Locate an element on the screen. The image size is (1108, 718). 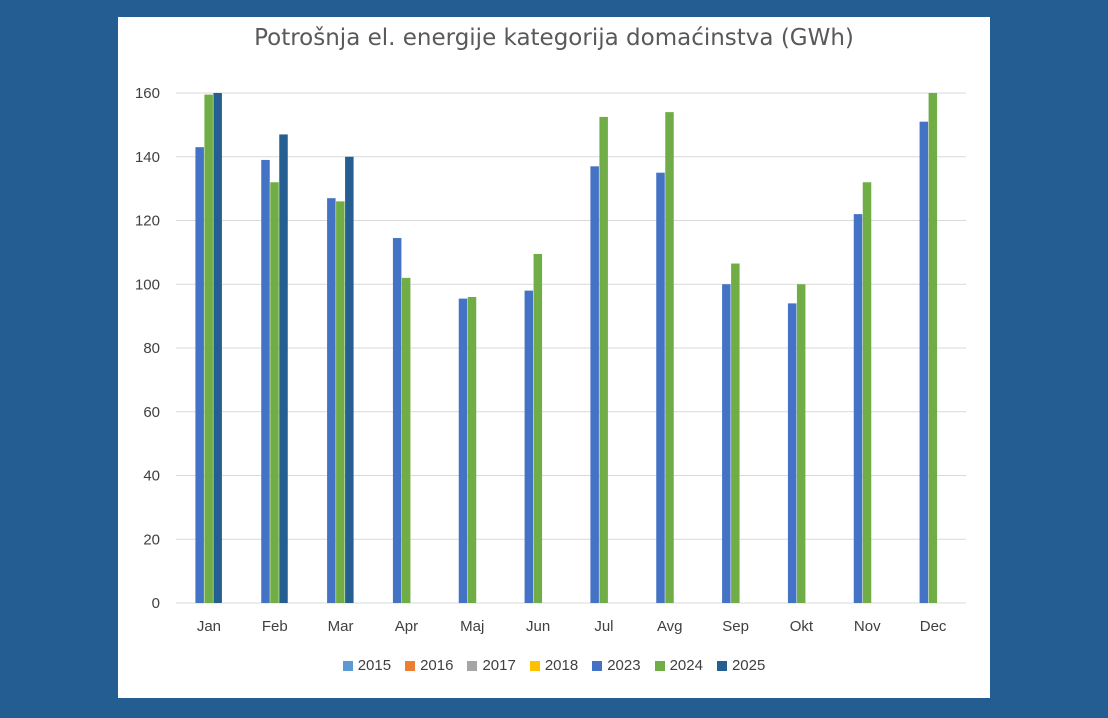
legend-item-2023: 2023 is located at coordinates (616, 665).